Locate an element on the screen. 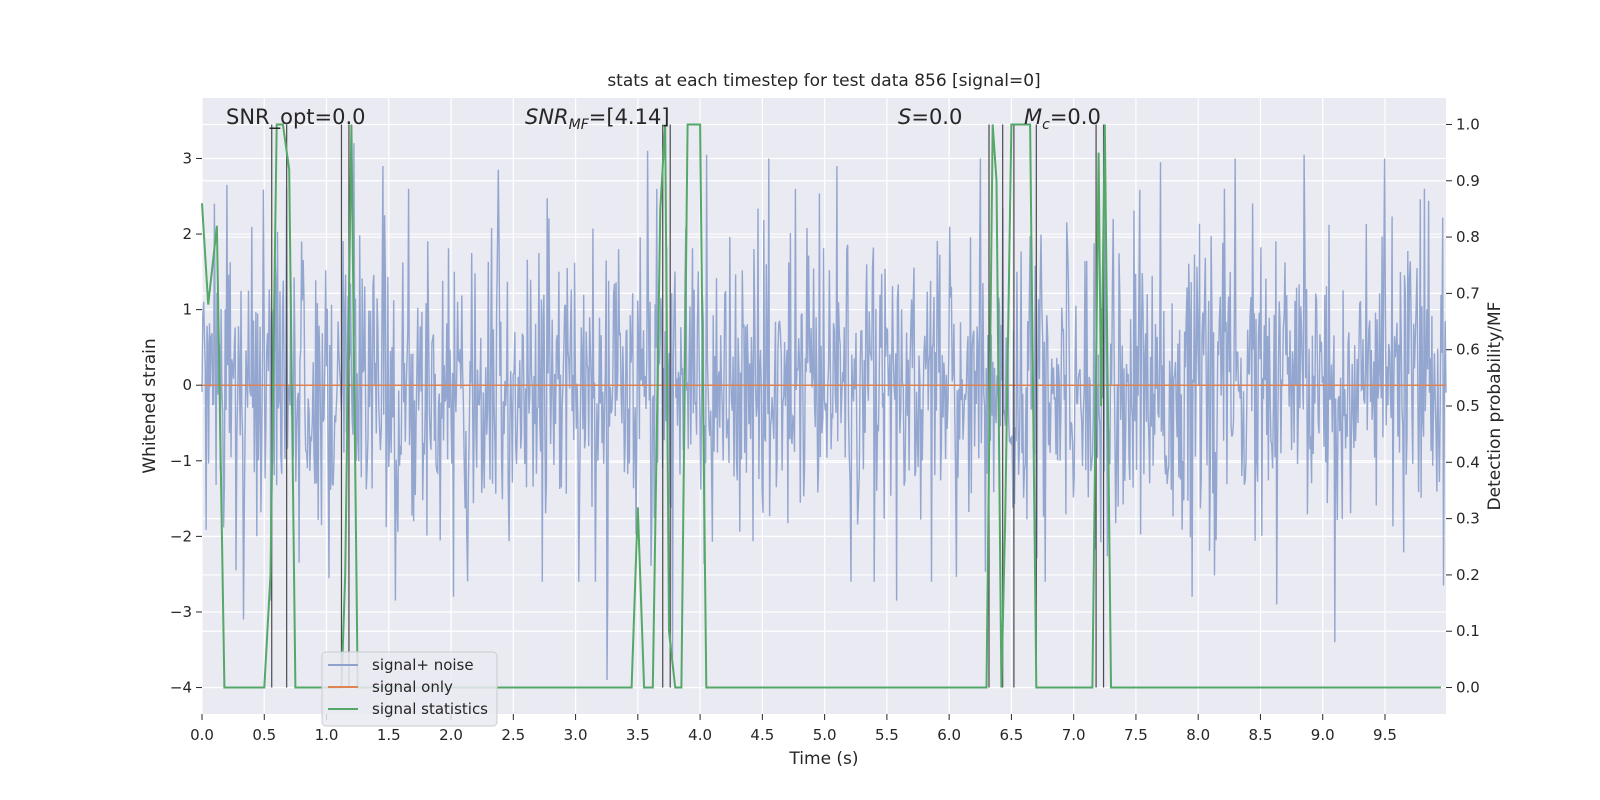 This screenshot has height=800, width=1600. x-tick-label-13: 6.5 is located at coordinates (1011, 735).